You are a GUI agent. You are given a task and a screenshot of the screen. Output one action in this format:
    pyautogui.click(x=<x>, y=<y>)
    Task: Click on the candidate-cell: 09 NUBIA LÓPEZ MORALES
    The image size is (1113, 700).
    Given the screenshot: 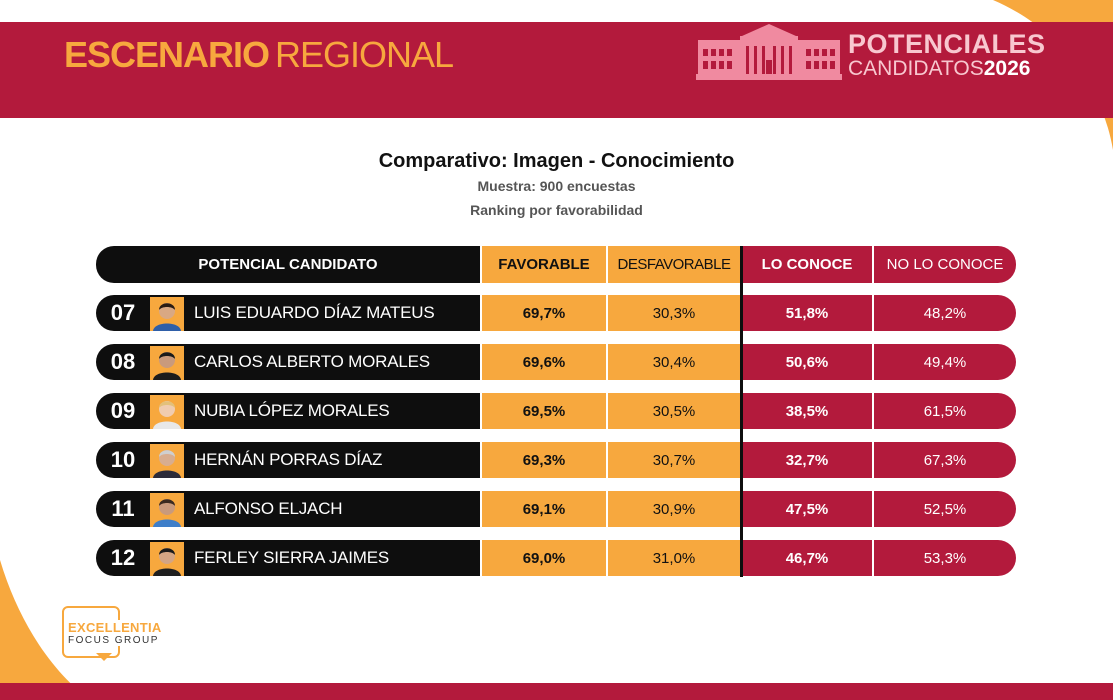 What is the action you would take?
    pyautogui.click(x=288, y=411)
    